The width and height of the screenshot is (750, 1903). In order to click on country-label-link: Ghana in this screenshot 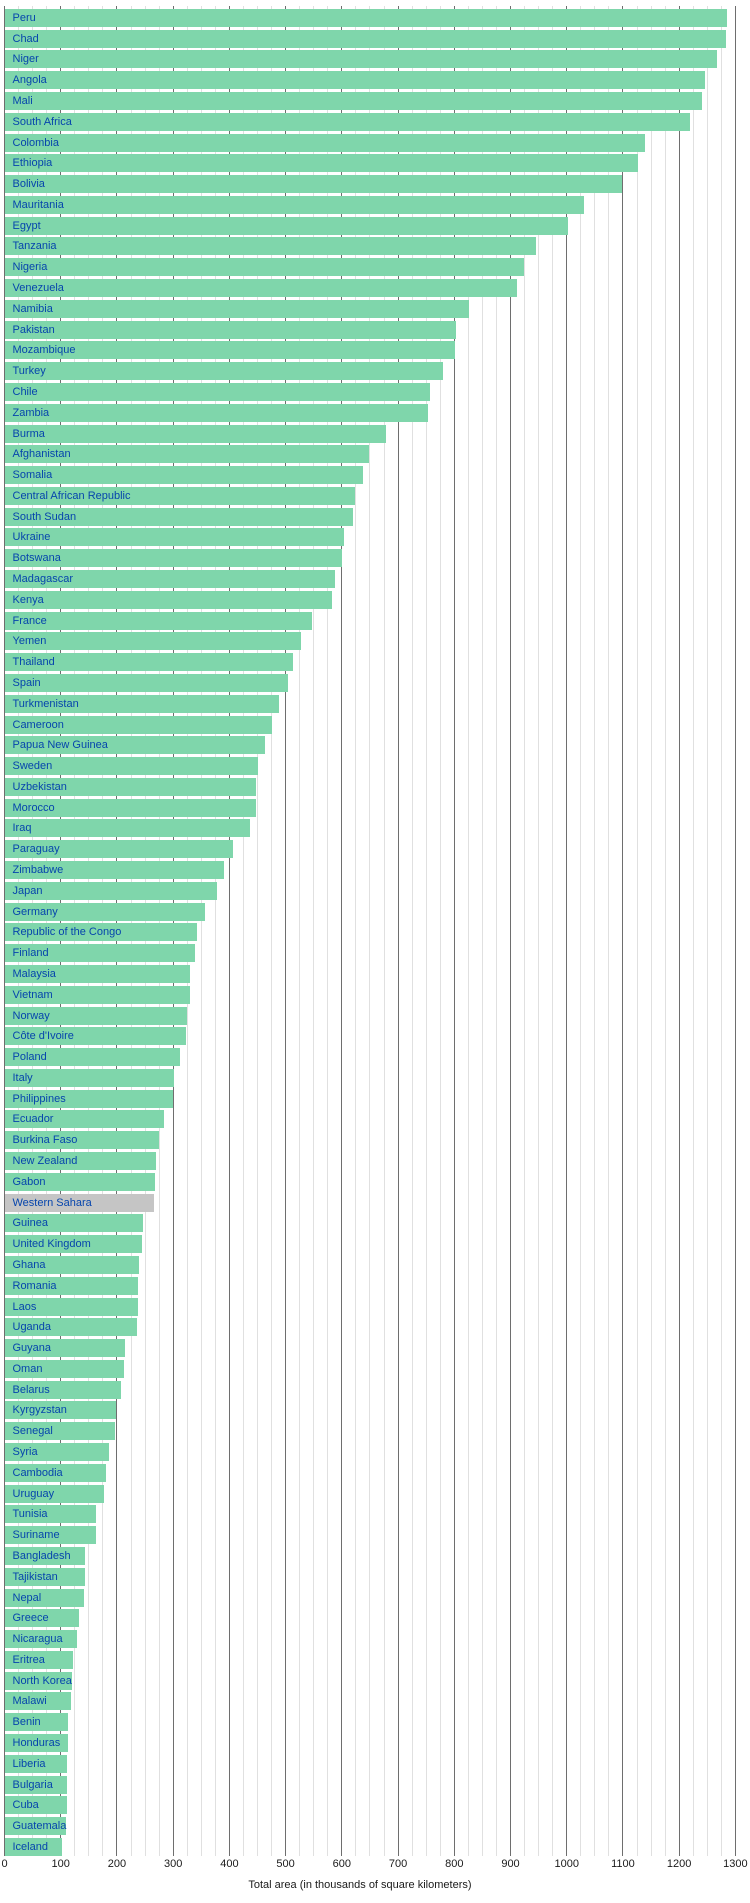, I will do `click(29, 1264)`.